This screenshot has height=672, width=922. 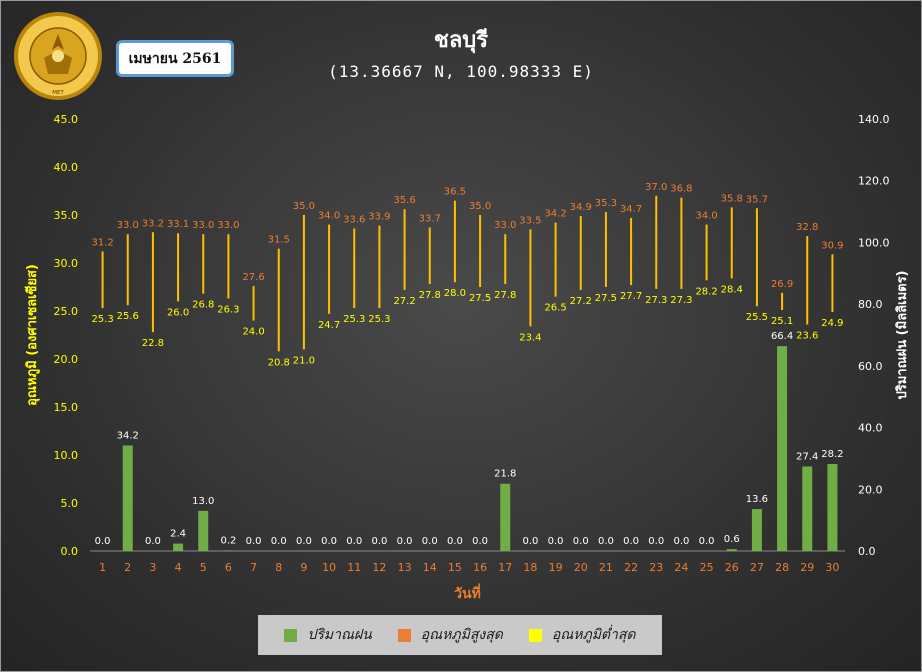 What do you see at coordinates (66, 311) in the screenshot?
I see `y-tick-label: 25.0` at bounding box center [66, 311].